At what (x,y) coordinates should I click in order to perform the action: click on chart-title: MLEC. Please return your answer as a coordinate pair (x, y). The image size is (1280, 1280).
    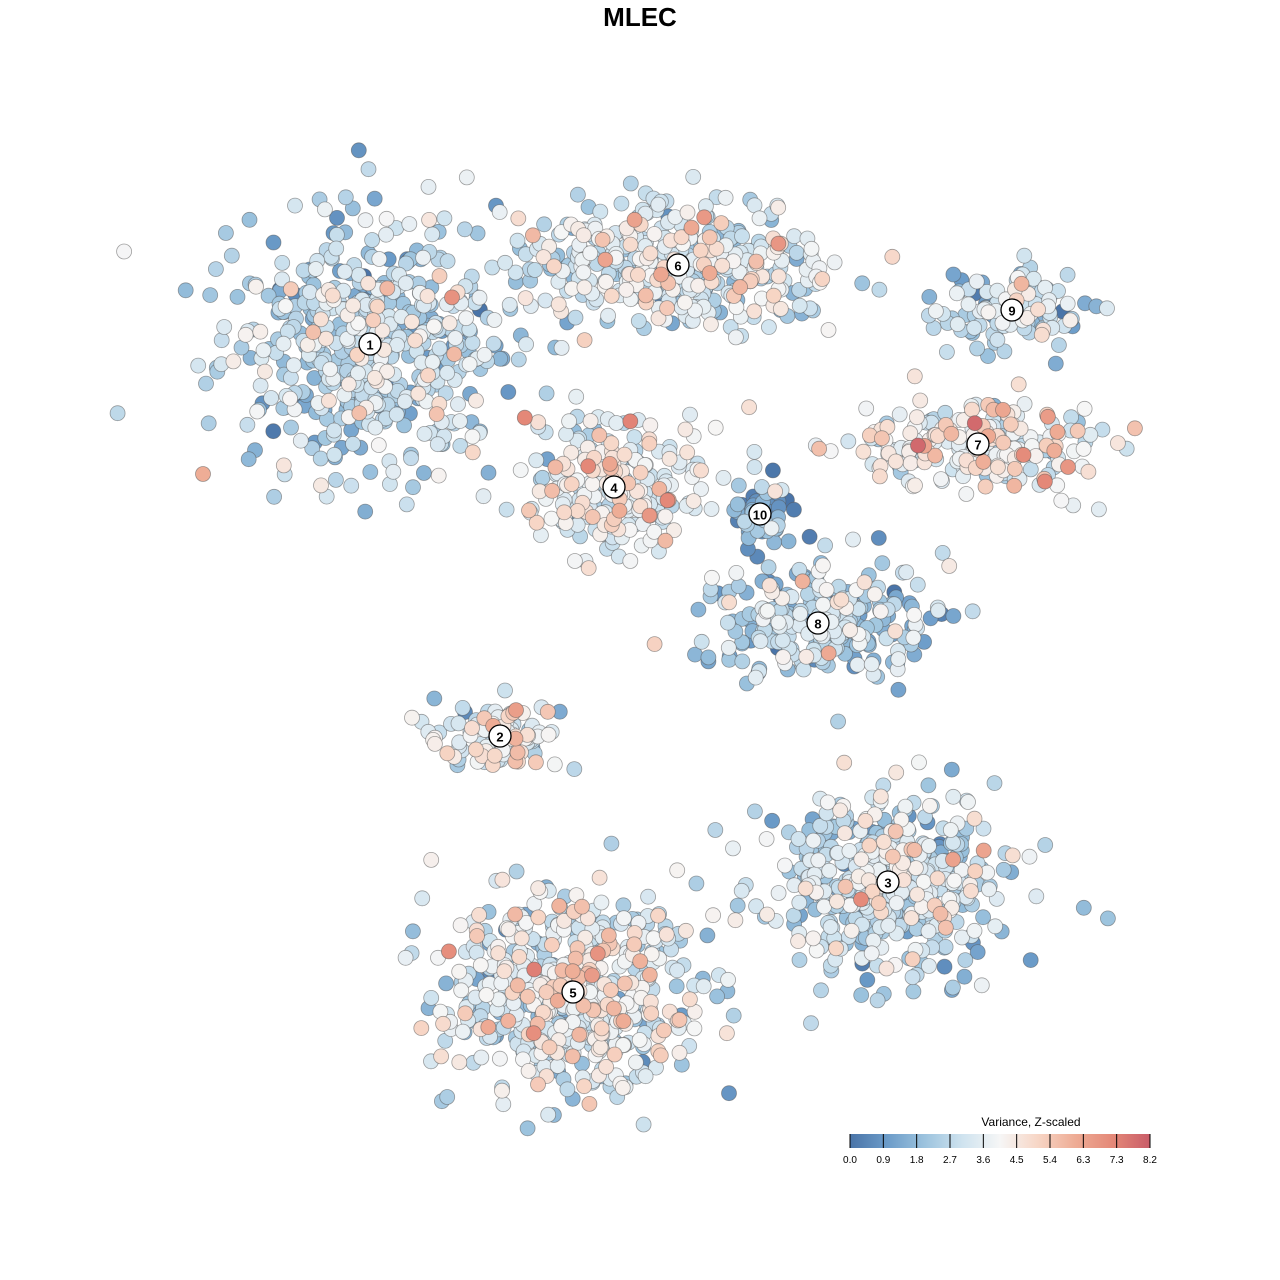
    Looking at the image, I should click on (640, 17).